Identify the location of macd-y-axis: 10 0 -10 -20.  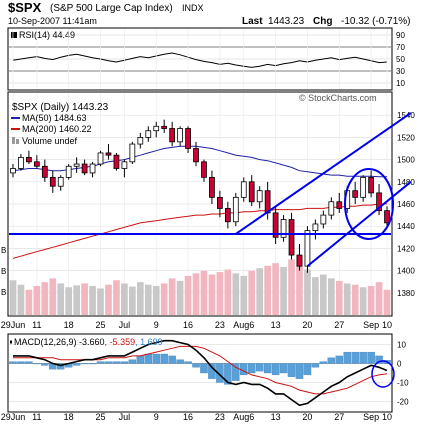
(403, 374).